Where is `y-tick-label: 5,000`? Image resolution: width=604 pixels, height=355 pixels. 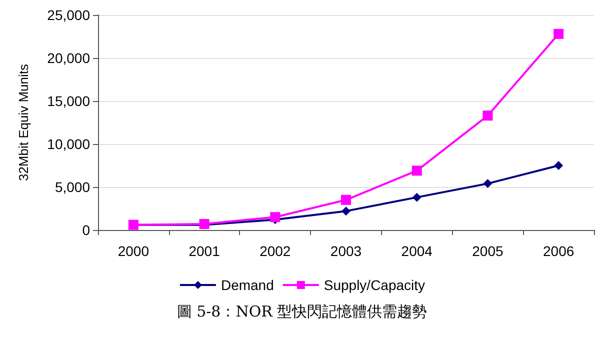 y-tick-label: 5,000 is located at coordinates (72, 187).